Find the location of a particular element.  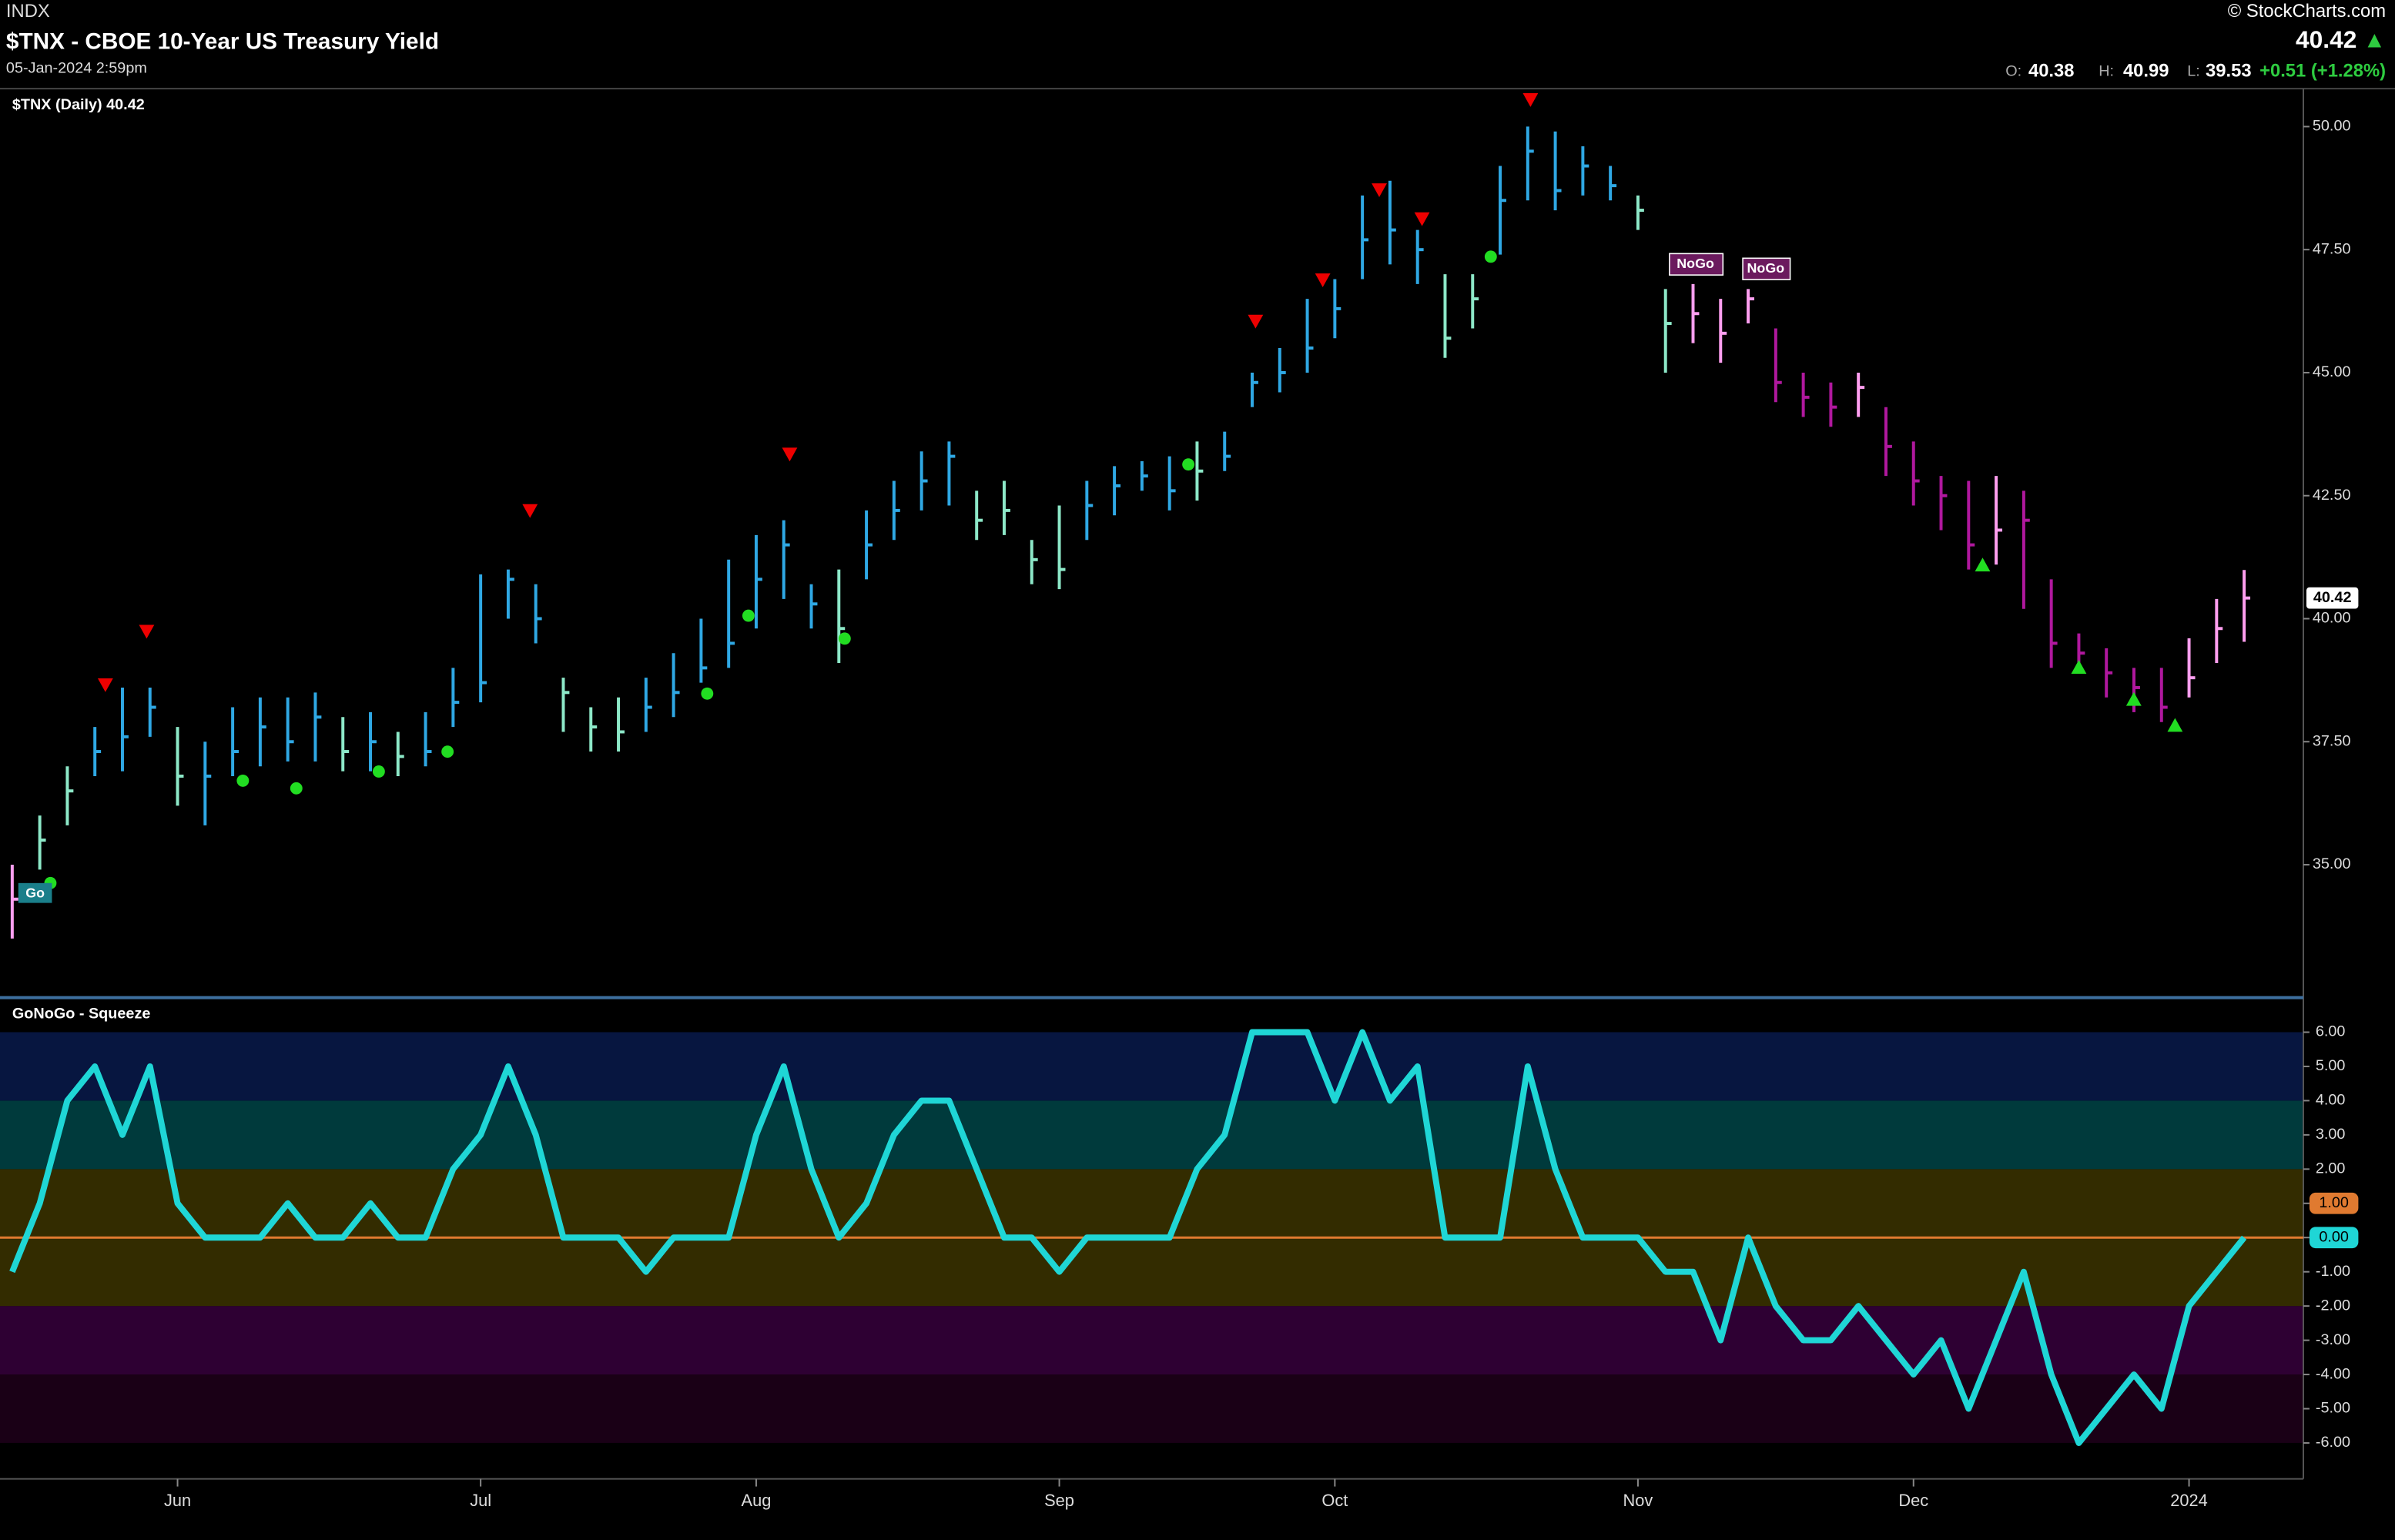

x-tick-label: Jul is located at coordinates (480, 1500).